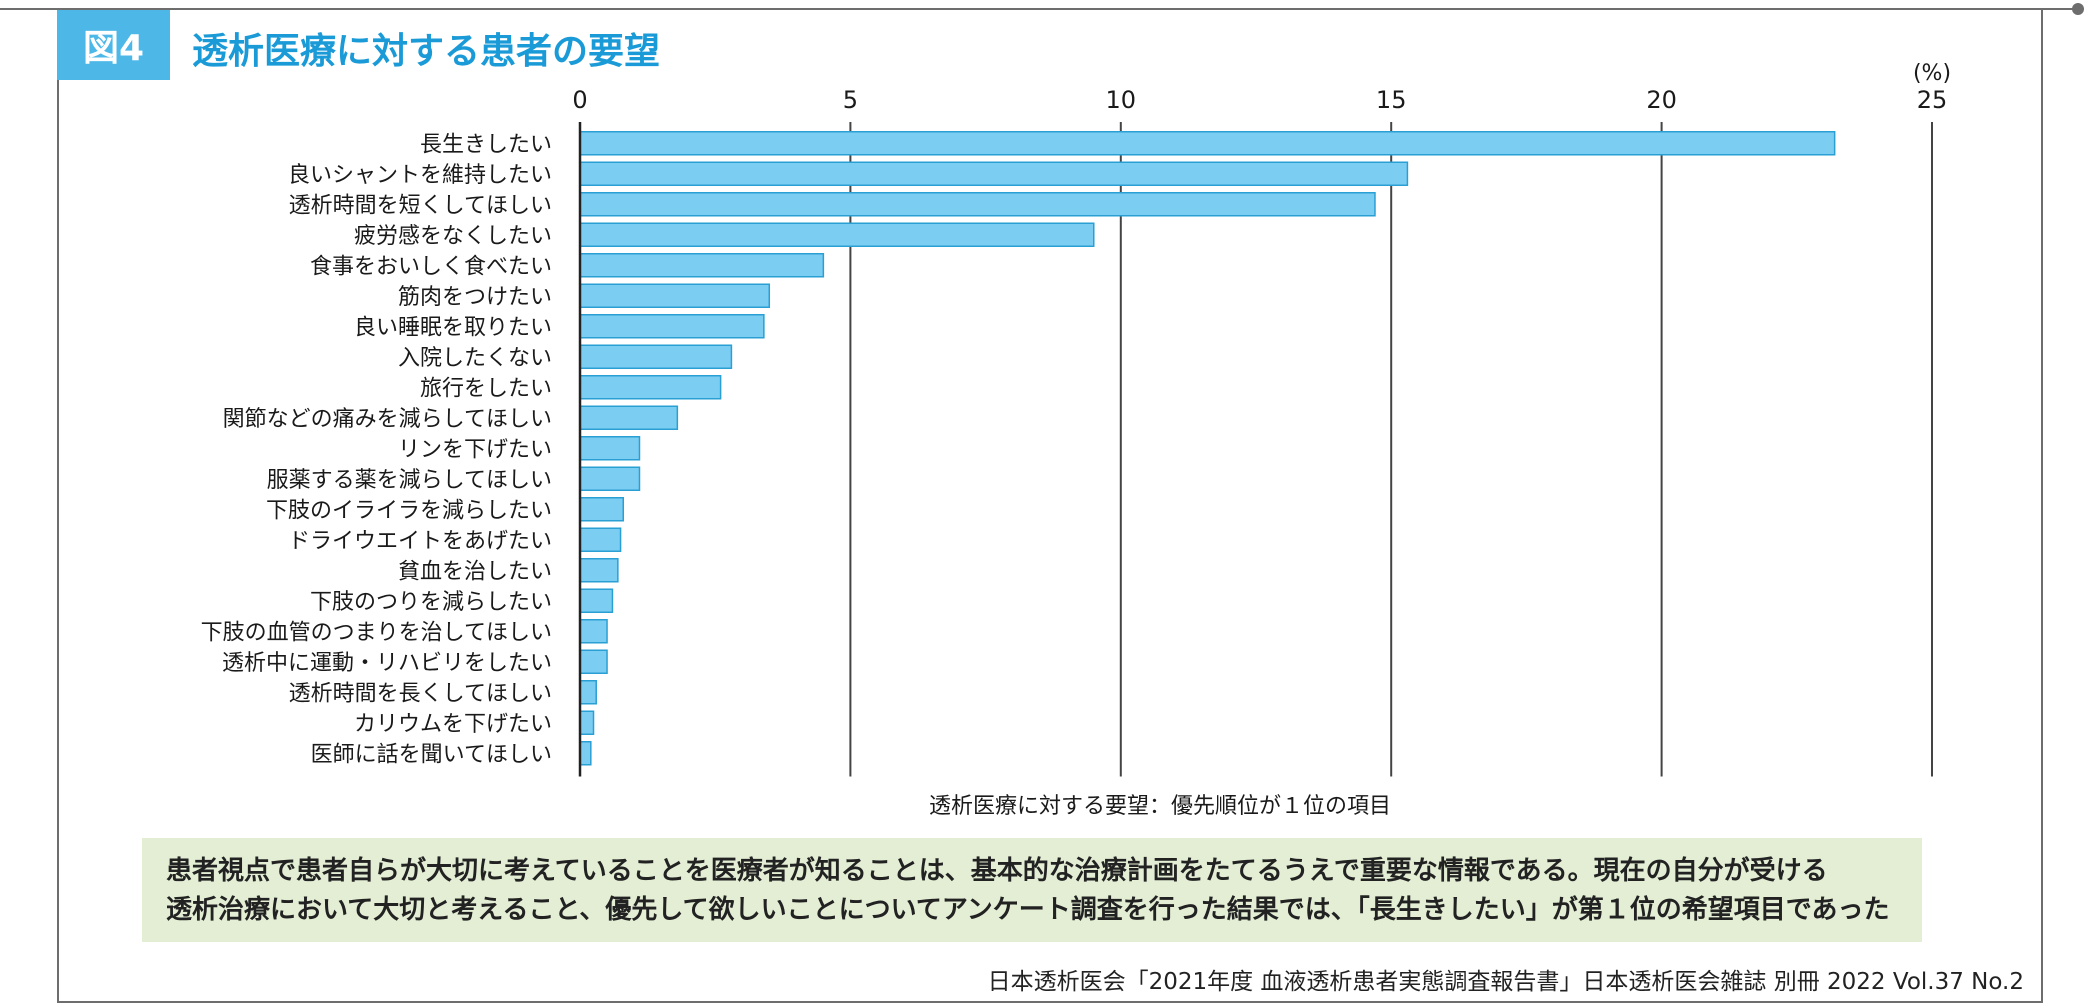 The height and width of the screenshot is (1008, 2084). I want to click on y-category-label: 下肢のイライラを減らしたい, so click(409, 510).